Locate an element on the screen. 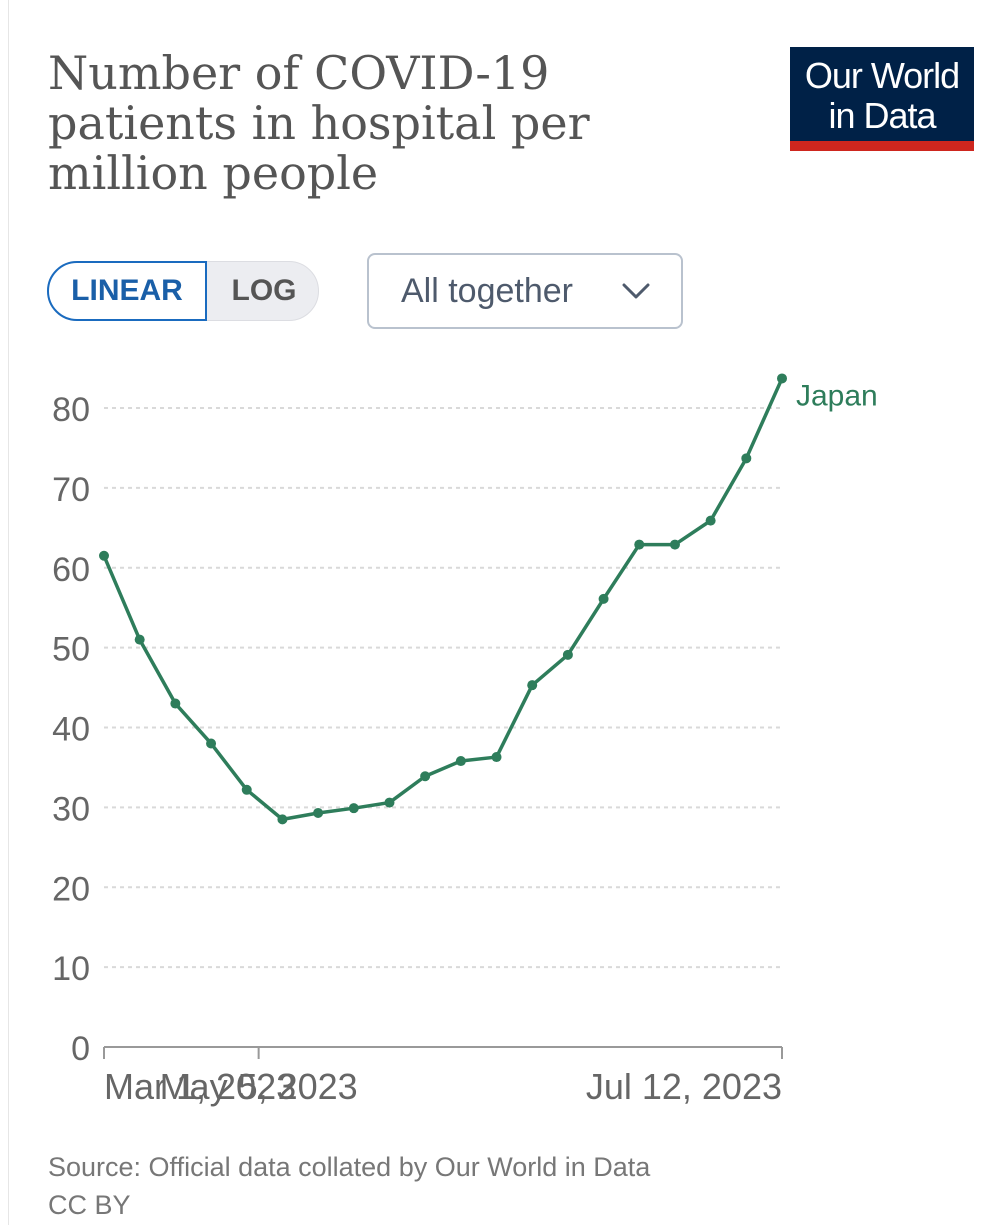  log-scale-button: LOG is located at coordinates (264, 290).